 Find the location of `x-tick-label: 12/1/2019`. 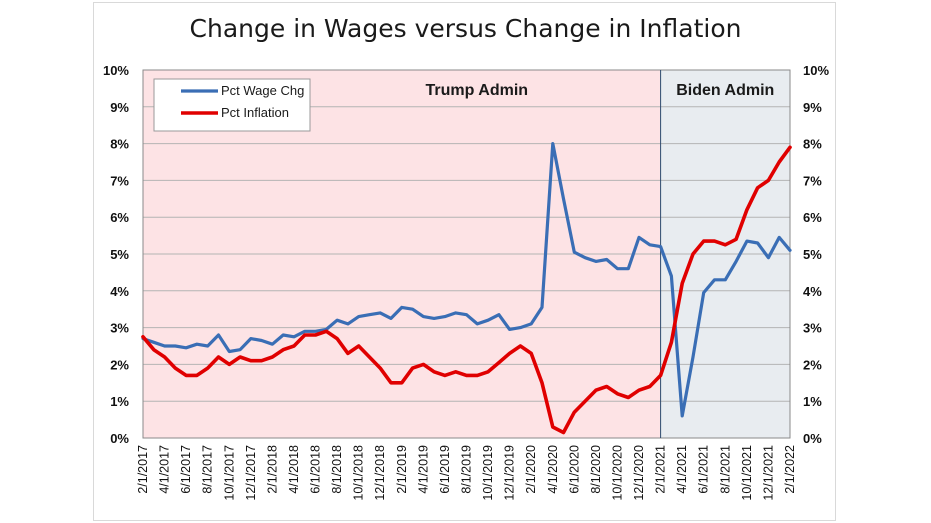

x-tick-label: 12/1/2019 is located at coordinates (510, 473).